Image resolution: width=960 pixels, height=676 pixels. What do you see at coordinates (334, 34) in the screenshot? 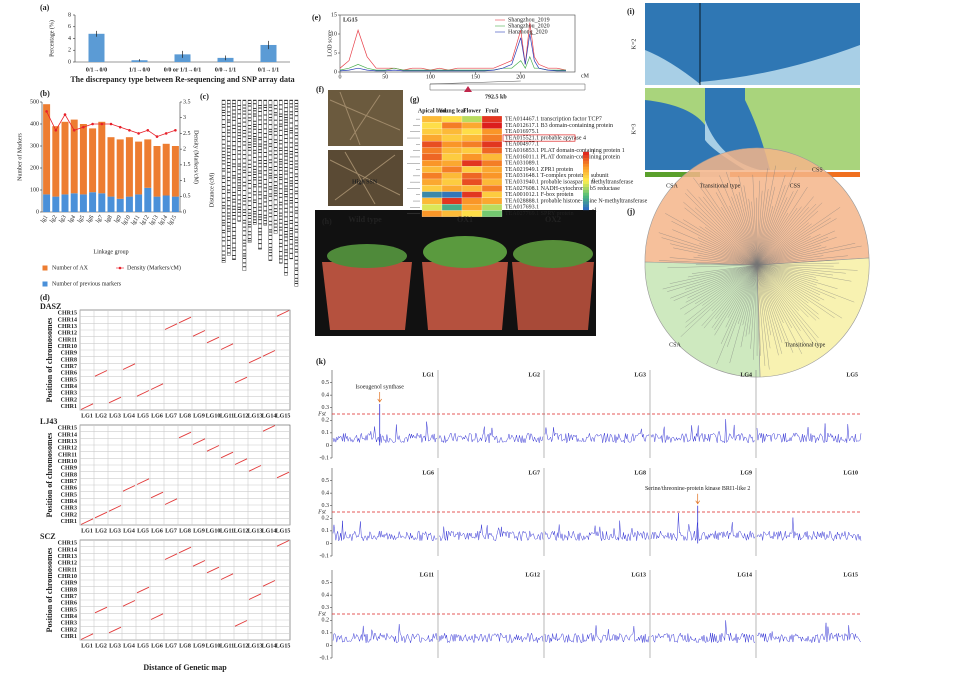
I see `y-tick-label: 10` at bounding box center [334, 34].